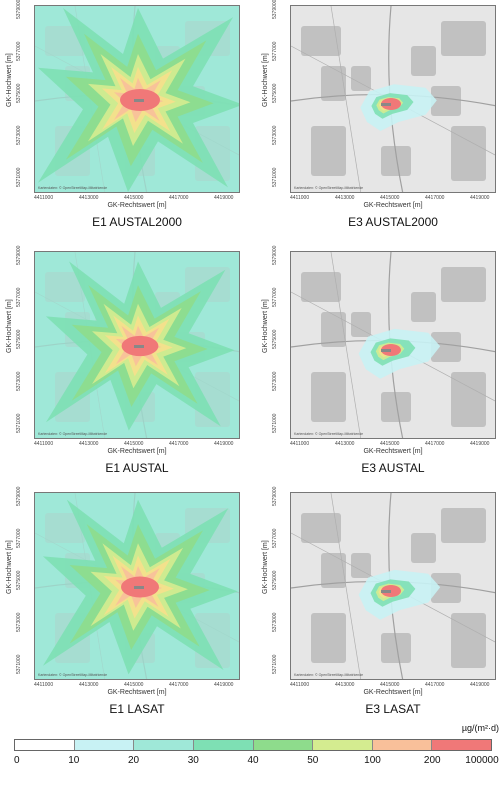 This screenshot has height=791, width=503. What do you see at coordinates (432, 760) in the screenshot?
I see `legend-tick-label: 200` at bounding box center [432, 760].